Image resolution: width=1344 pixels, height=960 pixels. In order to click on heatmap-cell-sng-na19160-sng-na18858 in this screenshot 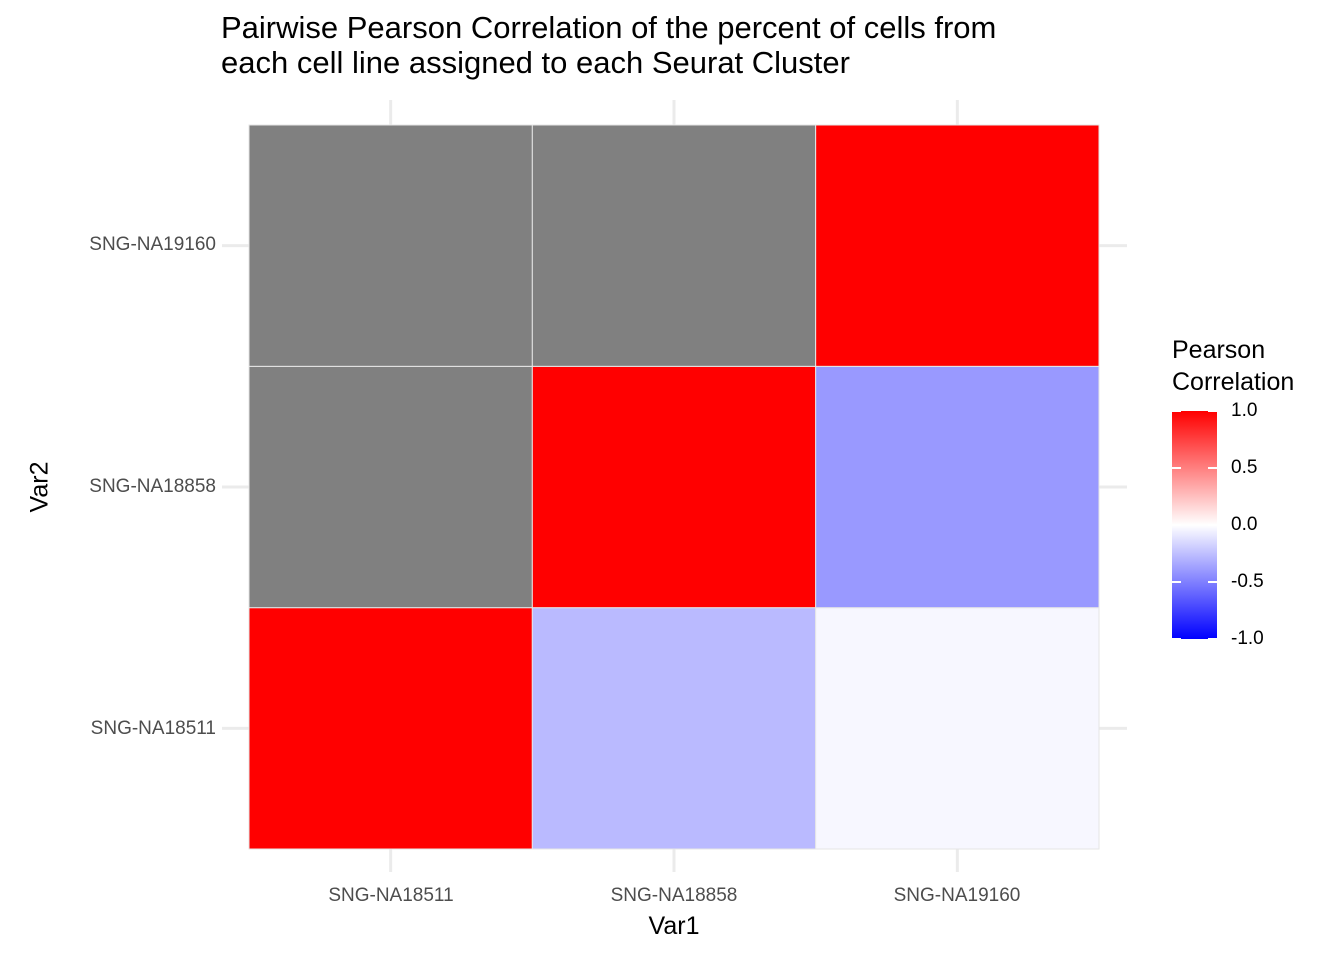, I will do `click(957, 487)`.